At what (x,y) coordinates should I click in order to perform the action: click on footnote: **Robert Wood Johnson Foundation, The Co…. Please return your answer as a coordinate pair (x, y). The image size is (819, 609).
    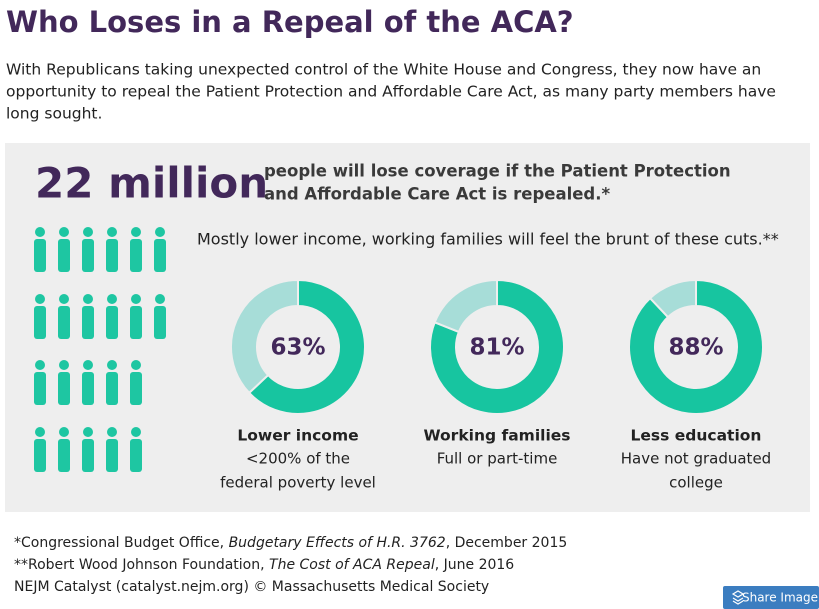
    Looking at the image, I should click on (264, 565).